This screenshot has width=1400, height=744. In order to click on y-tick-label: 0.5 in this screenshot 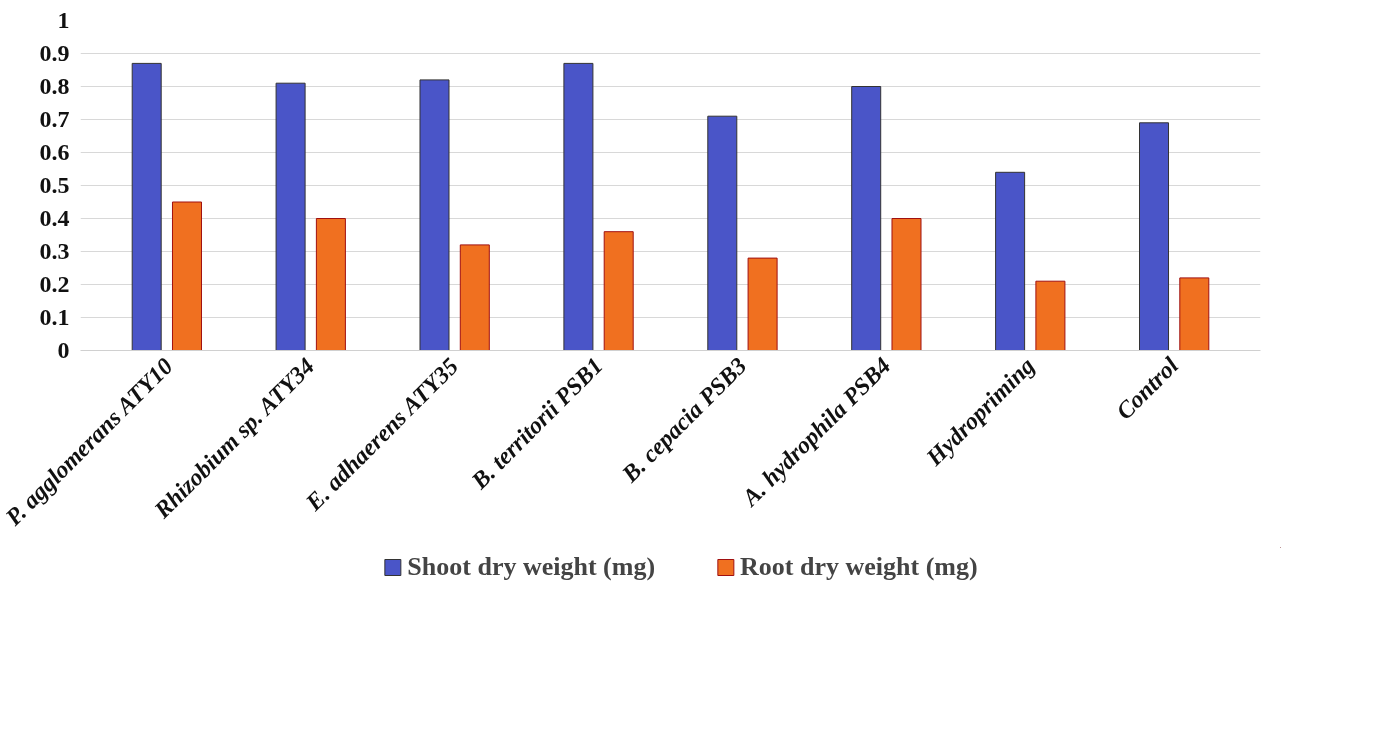, I will do `click(54, 185)`.